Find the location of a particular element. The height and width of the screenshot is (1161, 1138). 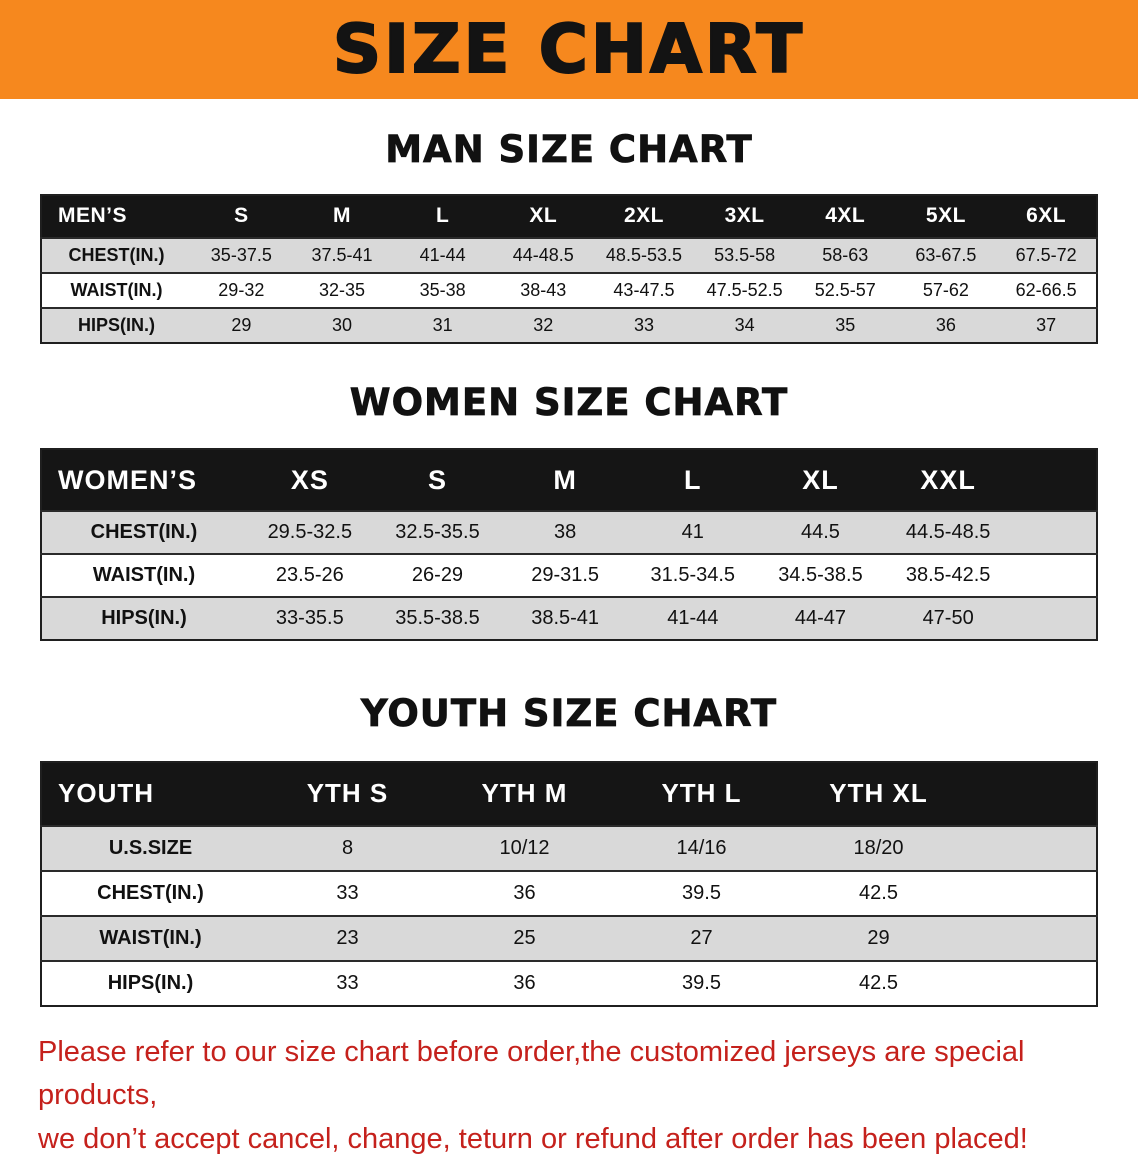

size-column-header: 4XL is located at coordinates (845, 216).